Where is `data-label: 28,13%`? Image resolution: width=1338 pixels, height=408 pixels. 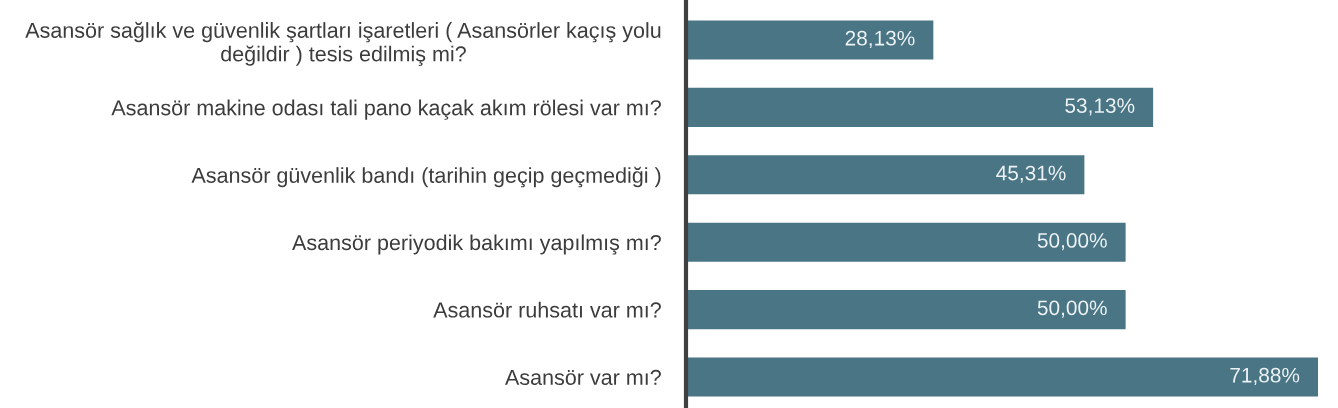
data-label: 28,13% is located at coordinates (880, 39).